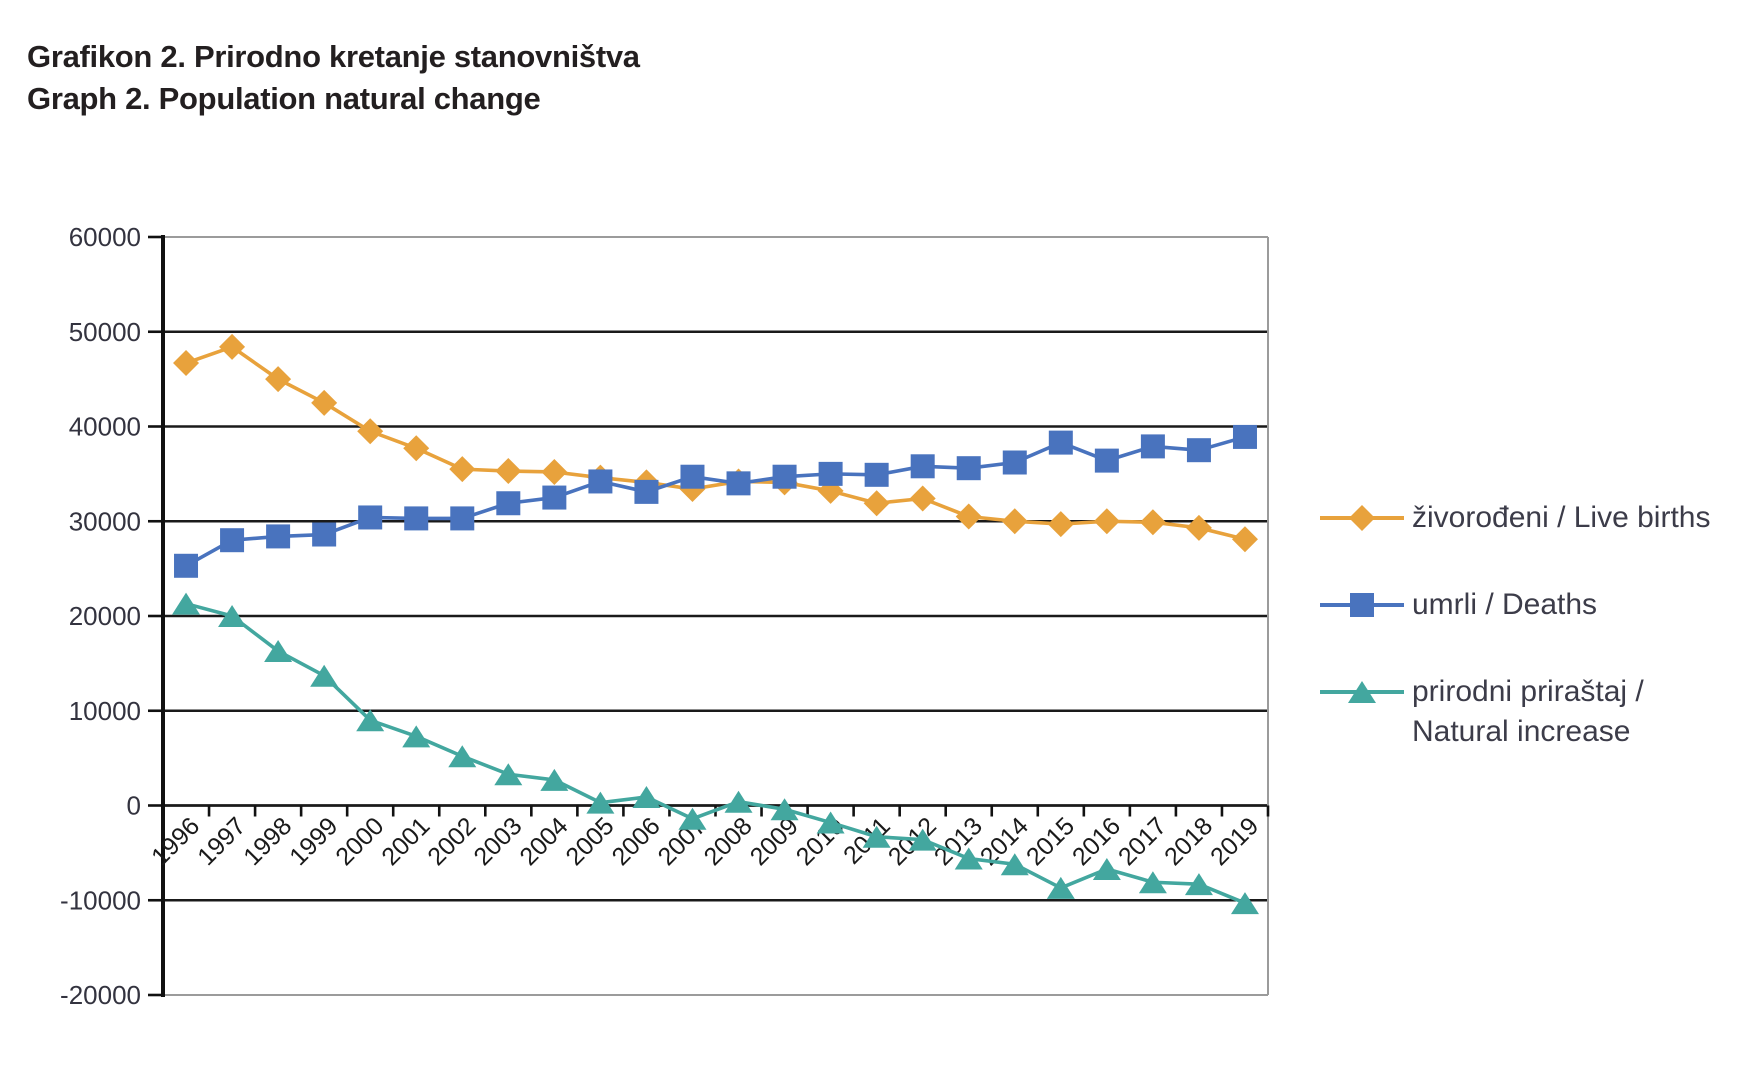 Image resolution: width=1756 pixels, height=1080 pixels. Describe the element at coordinates (968, 858) in the screenshot. I see `marker-natural-increase-2013` at that location.